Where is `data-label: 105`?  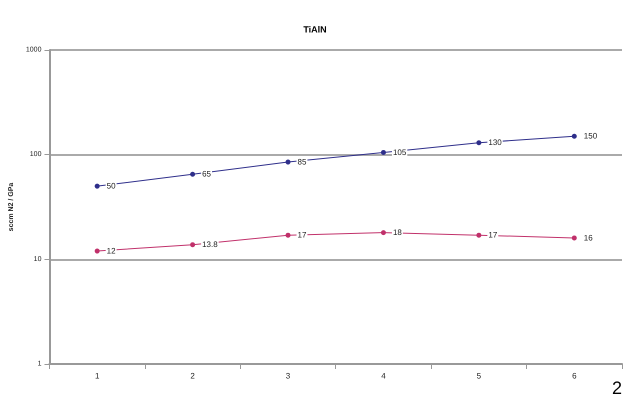 data-label: 105 is located at coordinates (399, 152).